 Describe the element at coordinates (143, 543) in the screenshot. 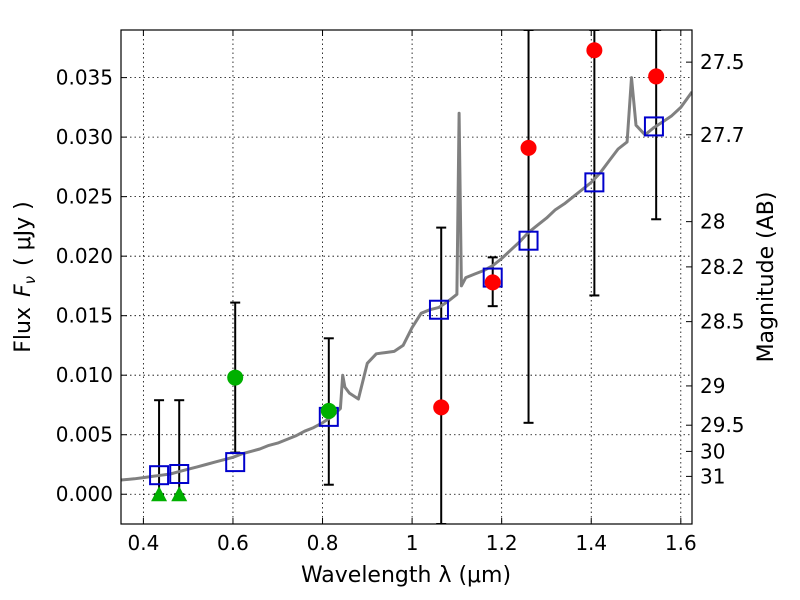

I see `x-tick-label: 0.4` at that location.